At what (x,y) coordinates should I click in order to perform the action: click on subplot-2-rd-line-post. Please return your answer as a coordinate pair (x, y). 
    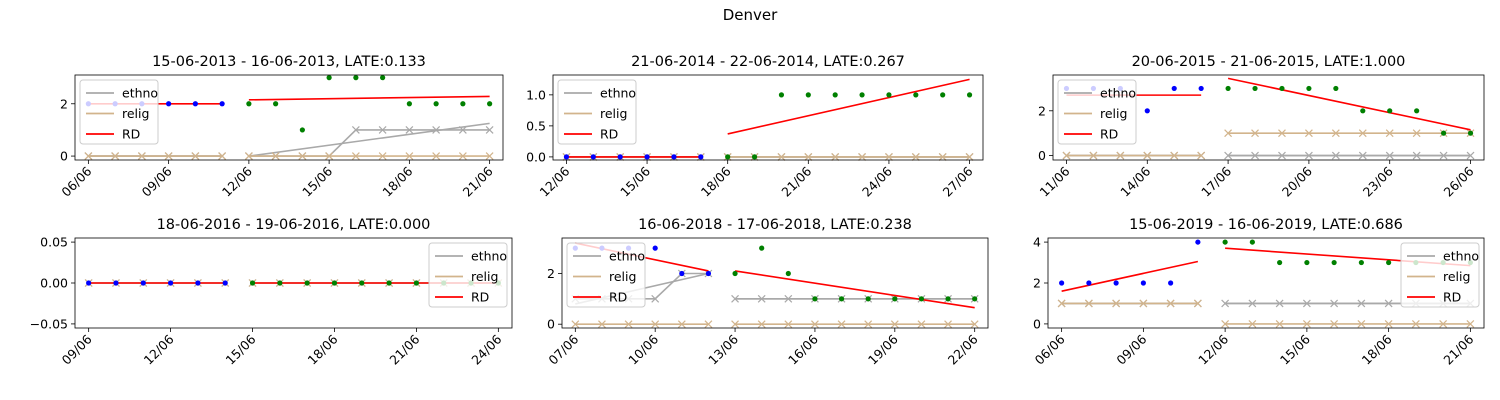
    Looking at the image, I should click on (848, 106).